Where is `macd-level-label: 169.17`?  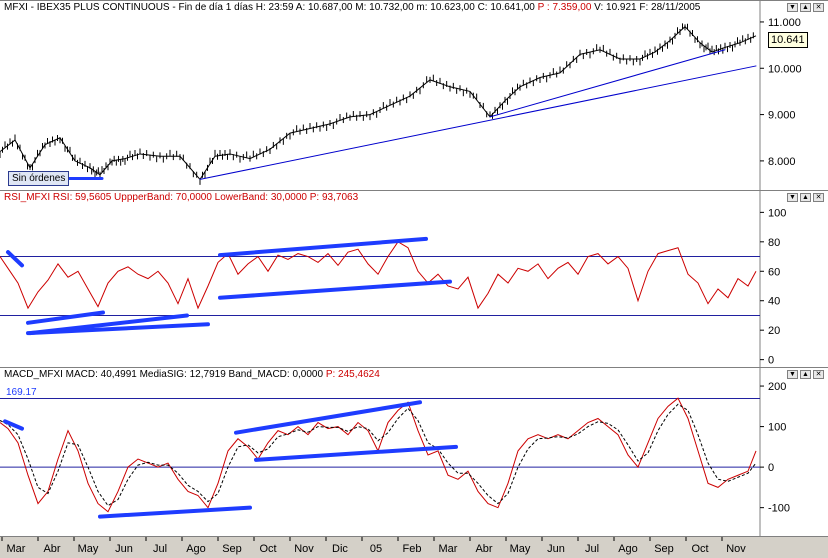 macd-level-label: 169.17 is located at coordinates (21, 392).